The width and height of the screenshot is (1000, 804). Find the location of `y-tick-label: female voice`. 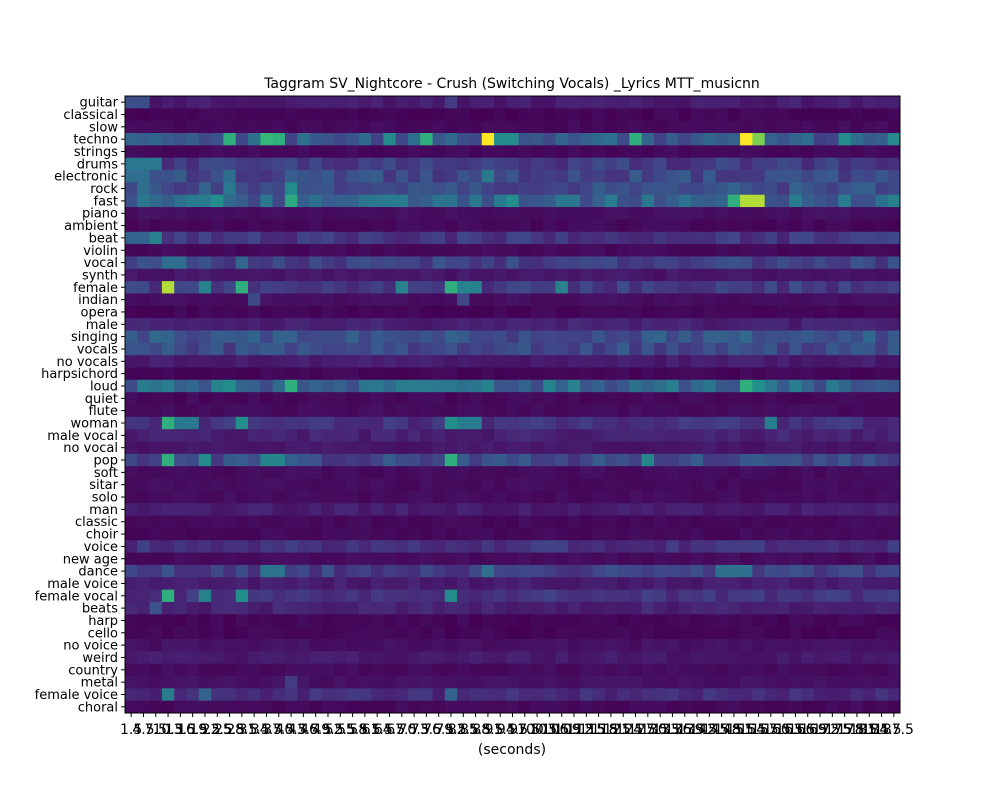

y-tick-label: female voice is located at coordinates (76, 695).